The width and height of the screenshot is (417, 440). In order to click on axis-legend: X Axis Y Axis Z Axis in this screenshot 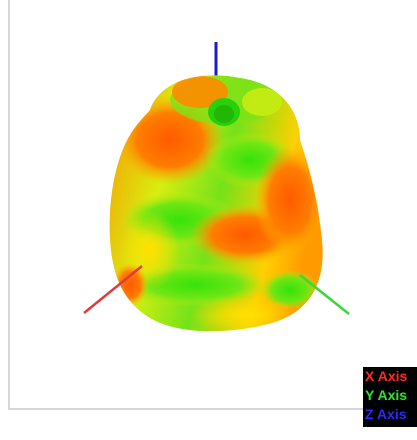, I will do `click(390, 397)`.